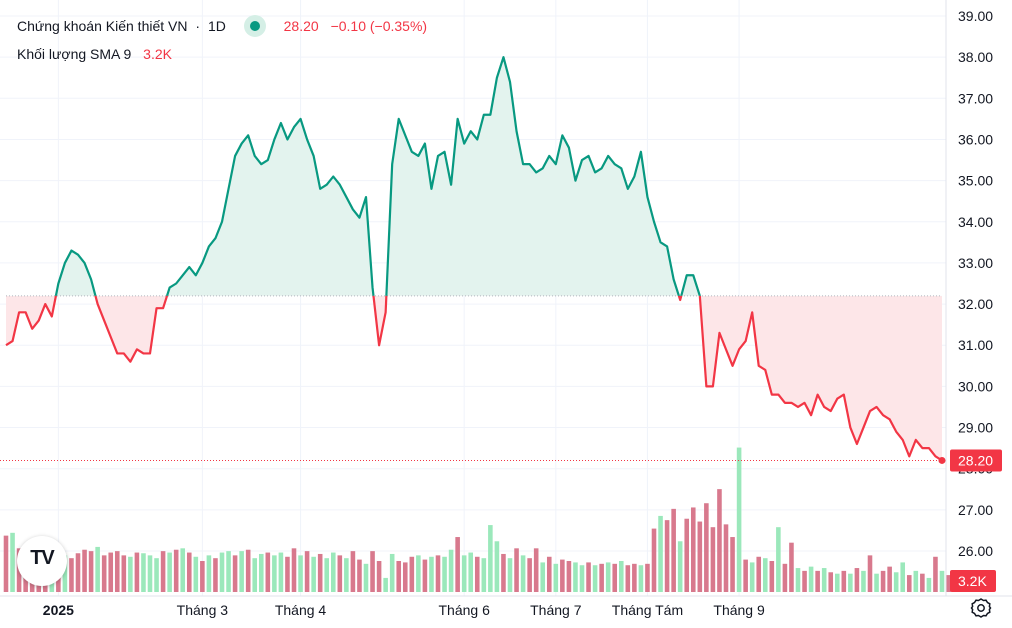 The height and width of the screenshot is (628, 1012). I want to click on price-axis-tick: 34.00, so click(975, 222).